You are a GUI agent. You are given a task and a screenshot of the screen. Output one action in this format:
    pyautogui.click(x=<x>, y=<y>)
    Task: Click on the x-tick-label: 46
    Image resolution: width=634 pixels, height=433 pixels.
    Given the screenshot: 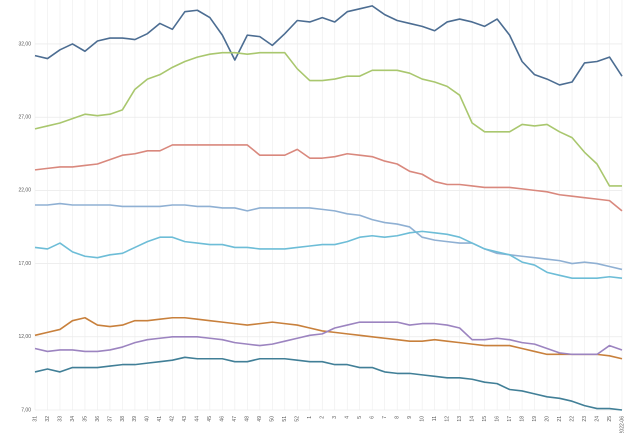 What is the action you would take?
    pyautogui.click(x=223, y=419)
    